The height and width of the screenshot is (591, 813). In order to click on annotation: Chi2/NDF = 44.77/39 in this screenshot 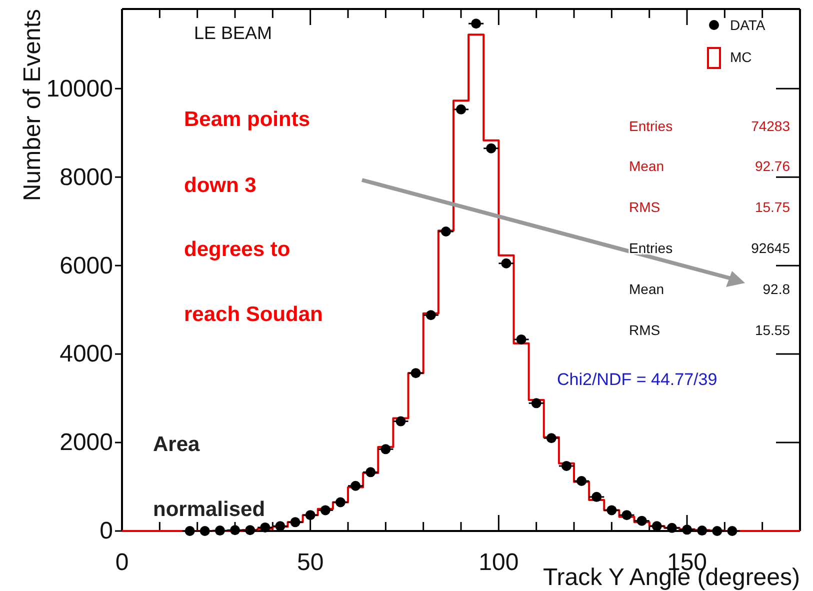, I will do `click(637, 379)`.